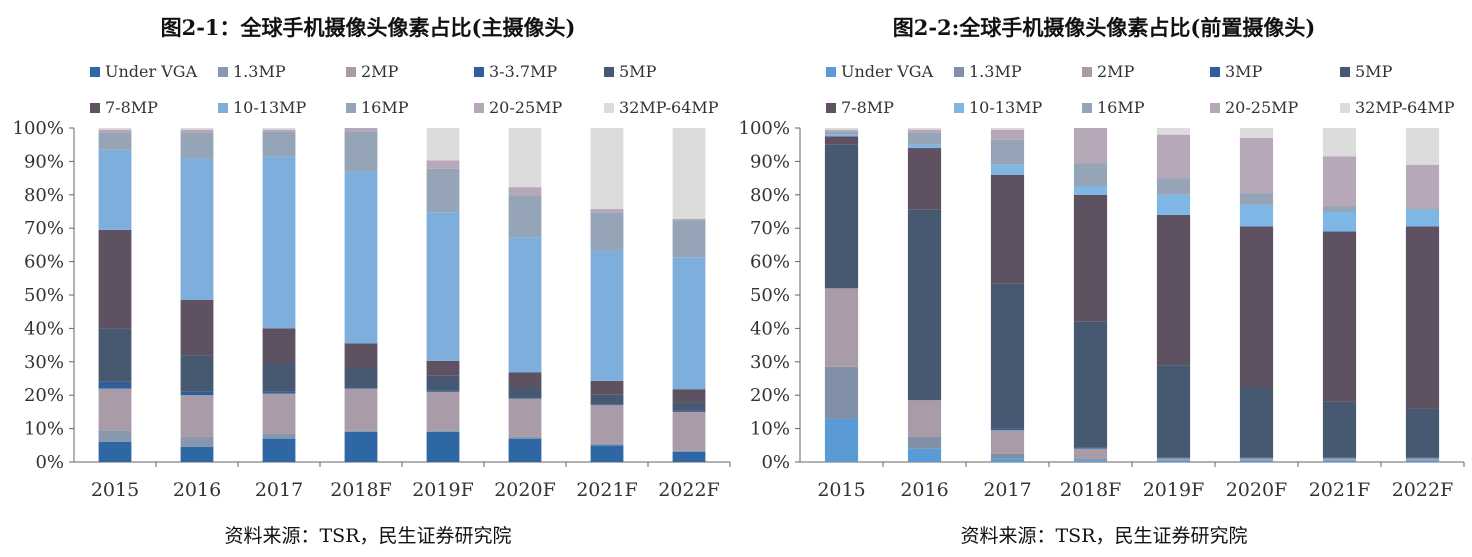 This screenshot has height=557, width=1472. Describe the element at coordinates (44, 228) in the screenshot. I see `y-tick-label: 70%` at that location.